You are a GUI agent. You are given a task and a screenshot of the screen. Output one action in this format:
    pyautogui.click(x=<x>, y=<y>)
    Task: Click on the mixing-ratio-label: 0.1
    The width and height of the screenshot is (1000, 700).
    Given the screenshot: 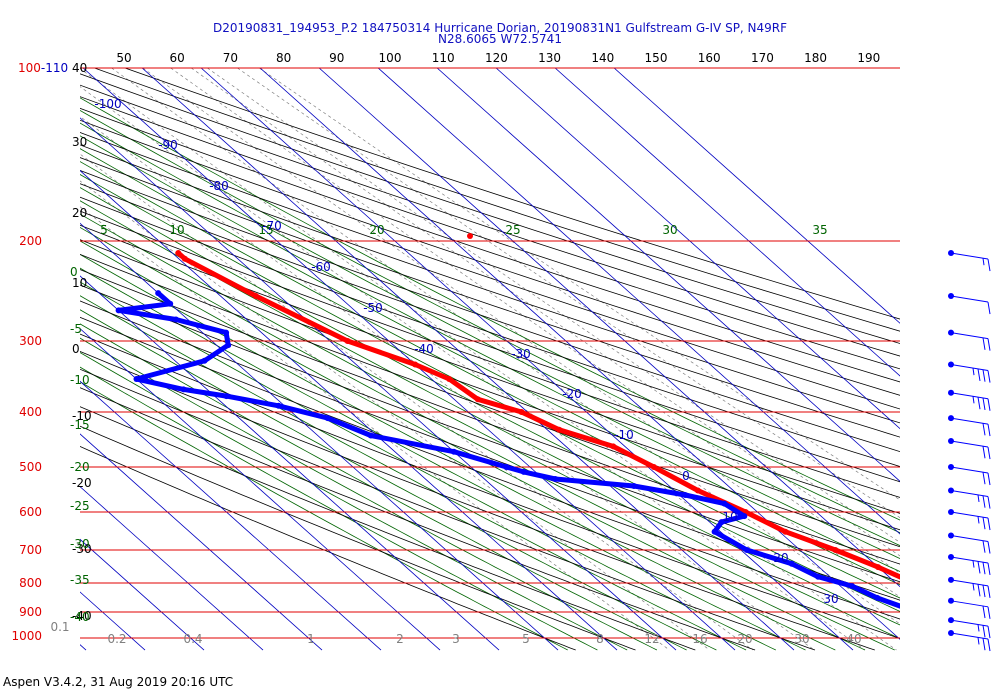 What is the action you would take?
    pyautogui.click(x=59, y=627)
    